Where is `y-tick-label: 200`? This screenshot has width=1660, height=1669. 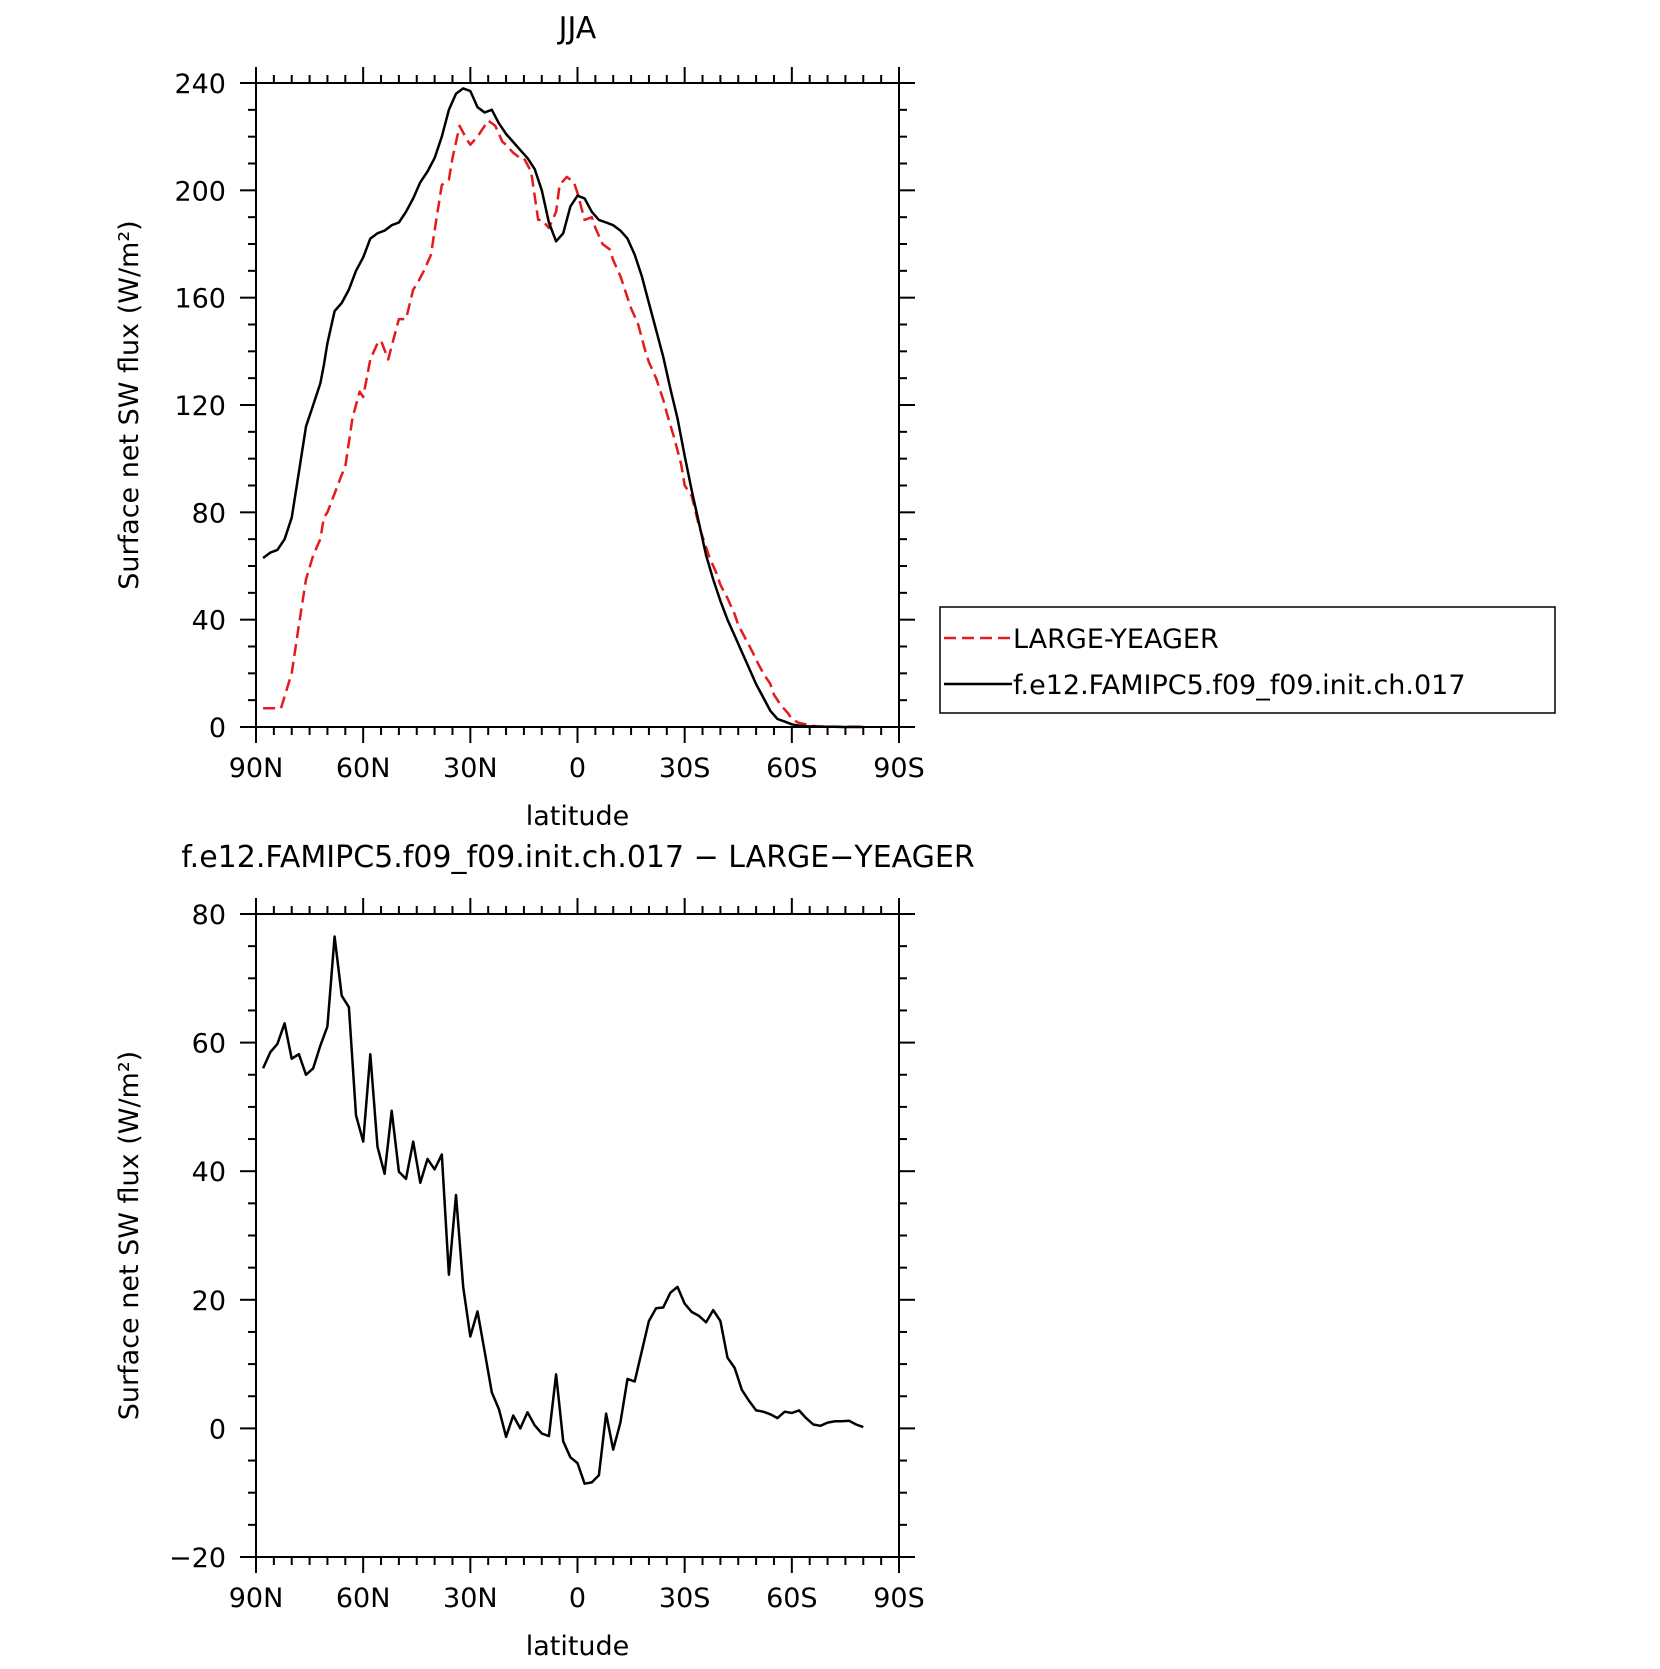
y-tick-label: 200 is located at coordinates (200, 191).